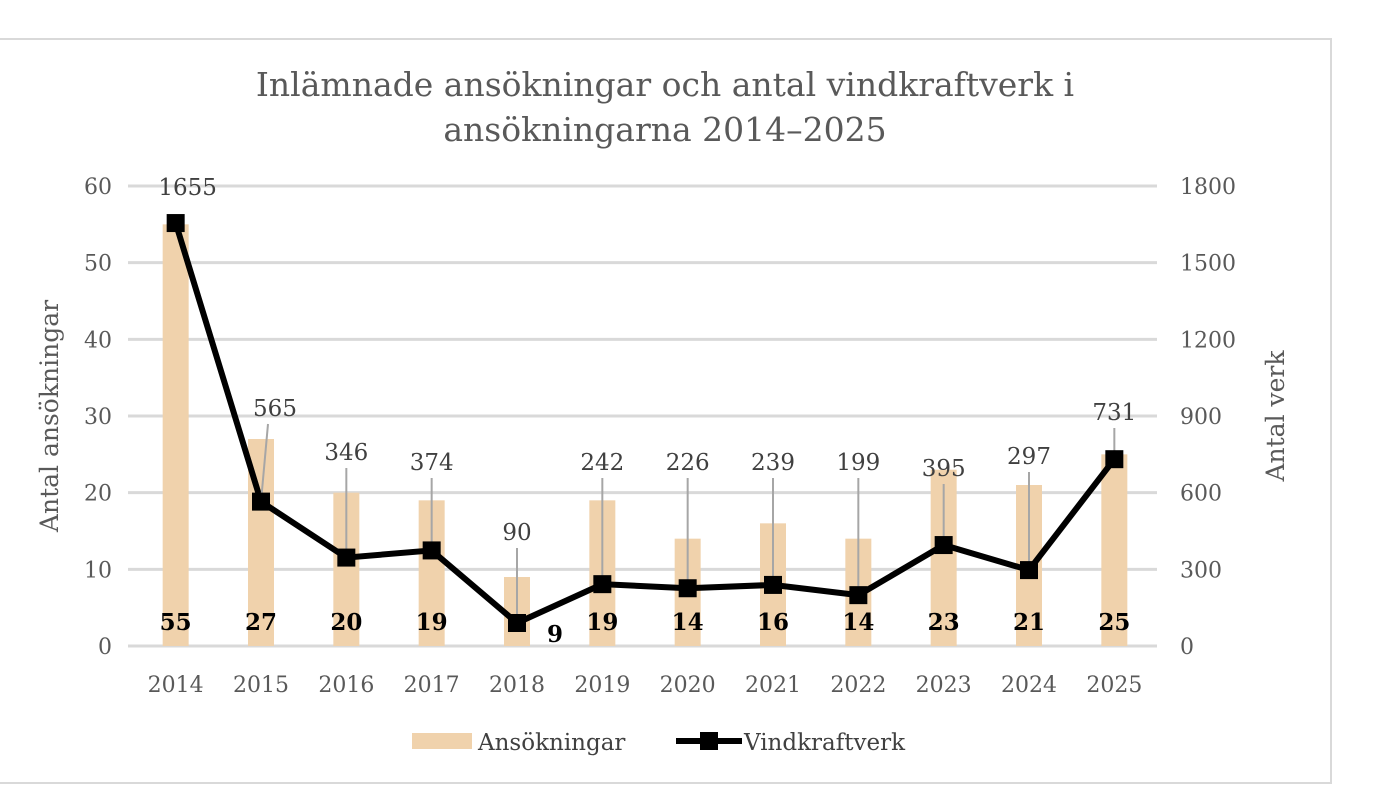 This screenshot has width=1400, height=800. I want to click on right-axis-title: Antal verk, so click(1275, 416).